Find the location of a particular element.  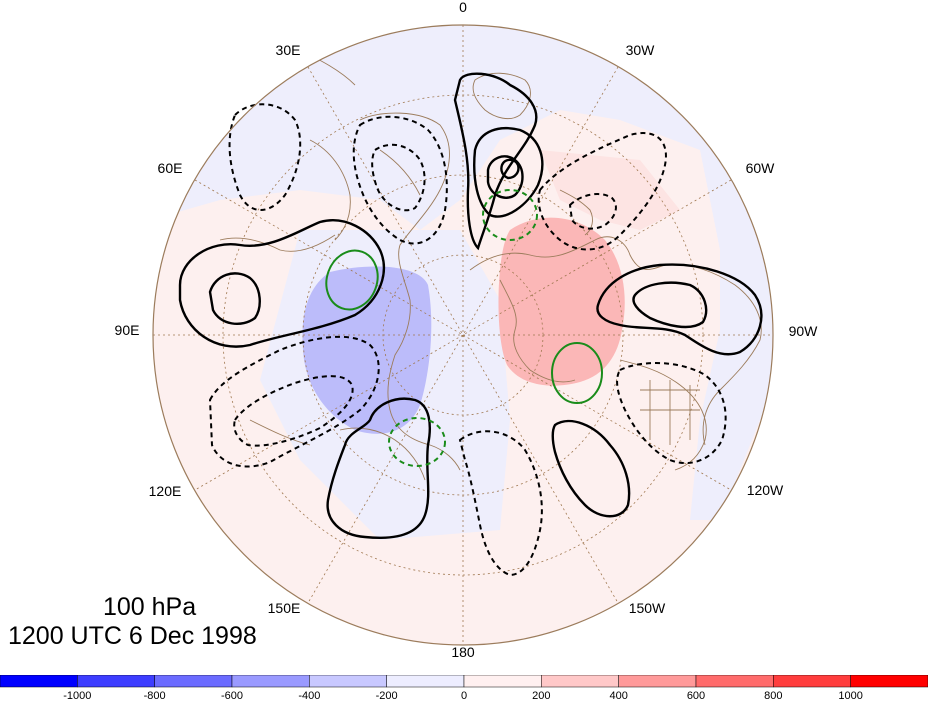

colorbar-tick-label: -200 is located at coordinates (387, 696).